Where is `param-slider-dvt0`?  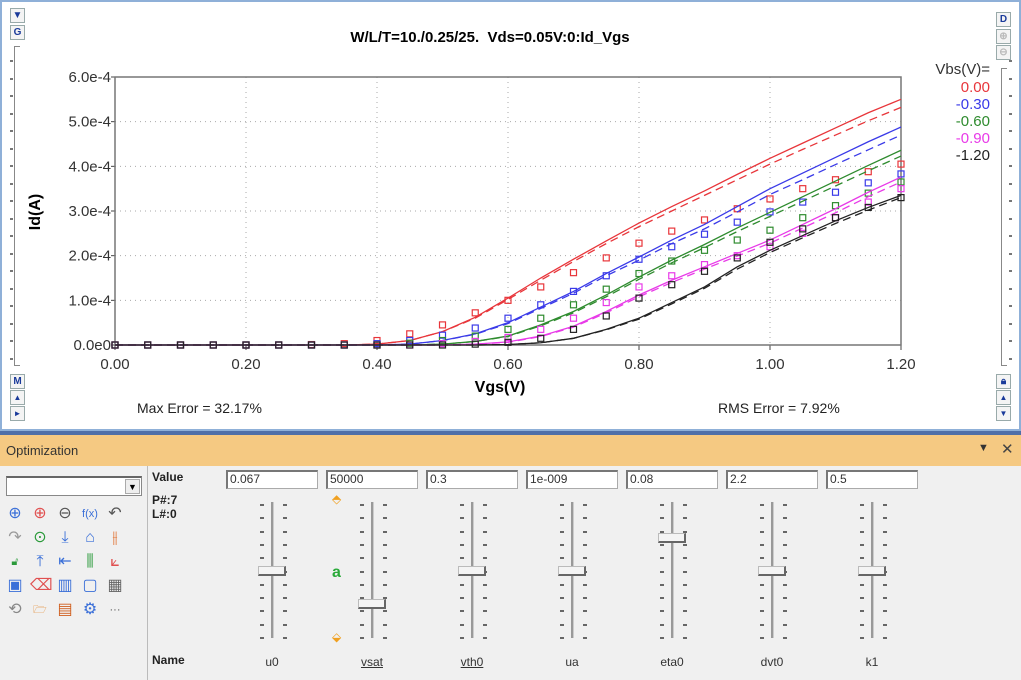 param-slider-dvt0 is located at coordinates (772, 571).